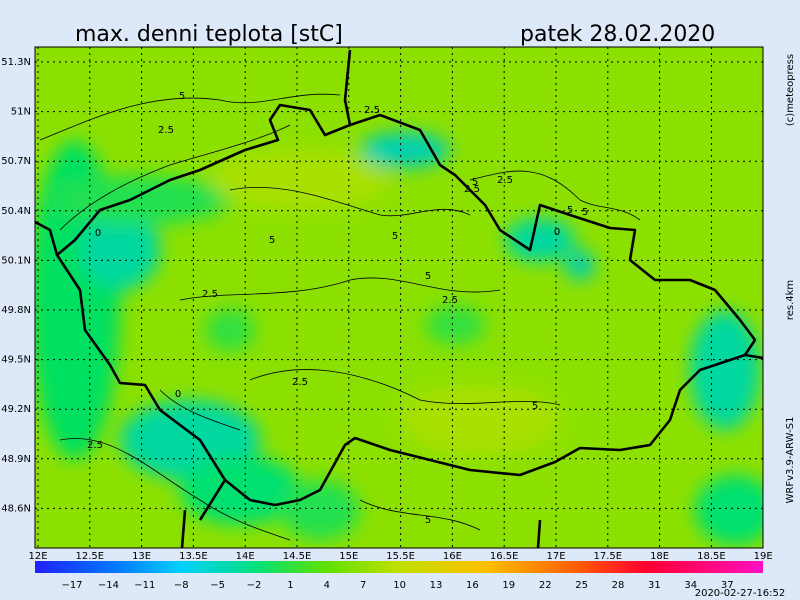 This screenshot has width=800, height=600. I want to click on colorbar-label: 16, so click(472, 585).